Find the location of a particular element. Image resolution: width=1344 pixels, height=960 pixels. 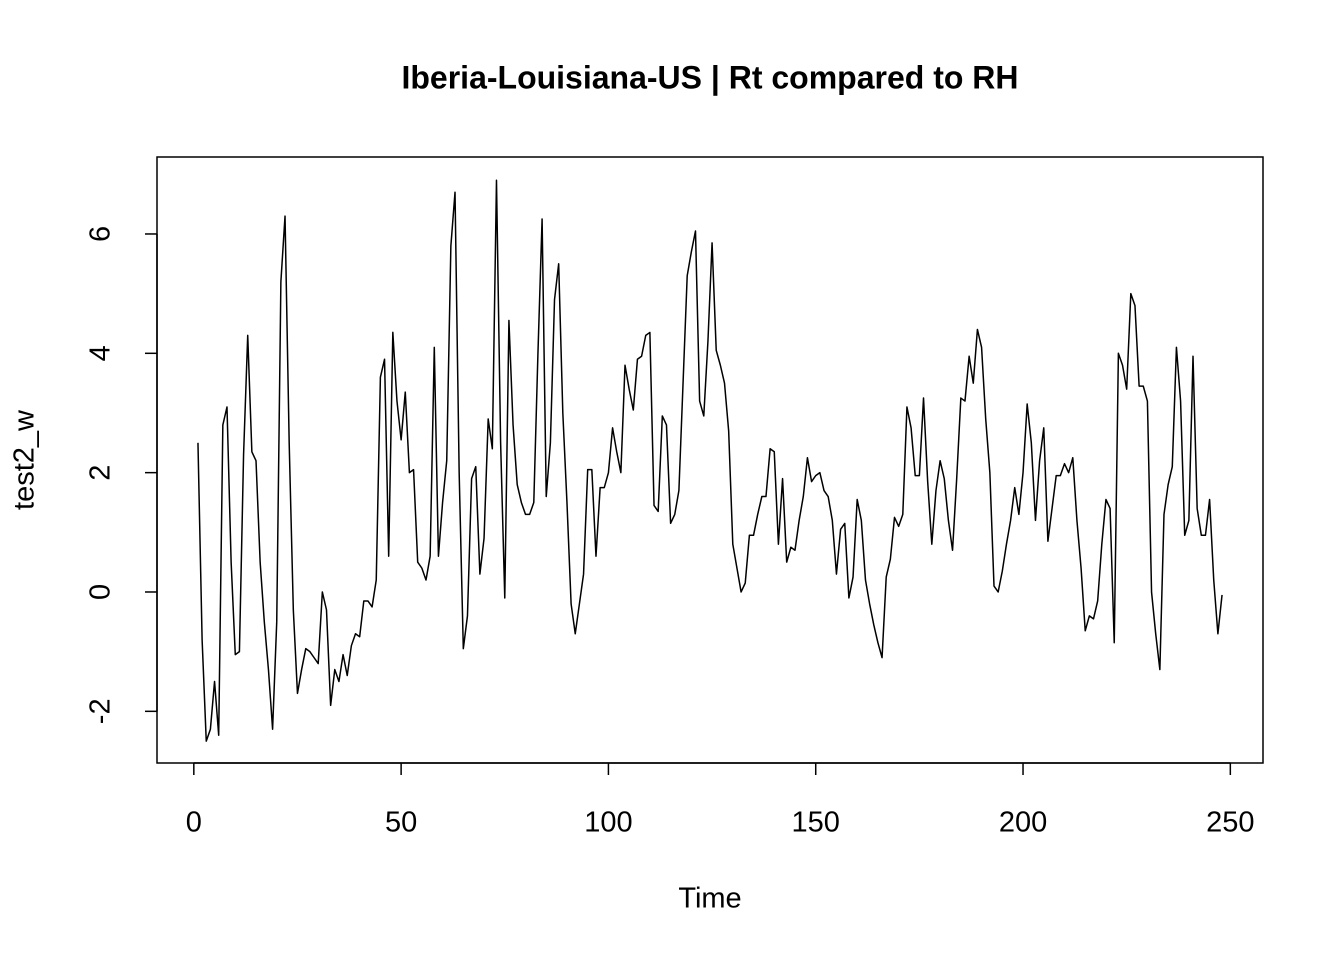

y-tick-label: 0 is located at coordinates (101, 592).